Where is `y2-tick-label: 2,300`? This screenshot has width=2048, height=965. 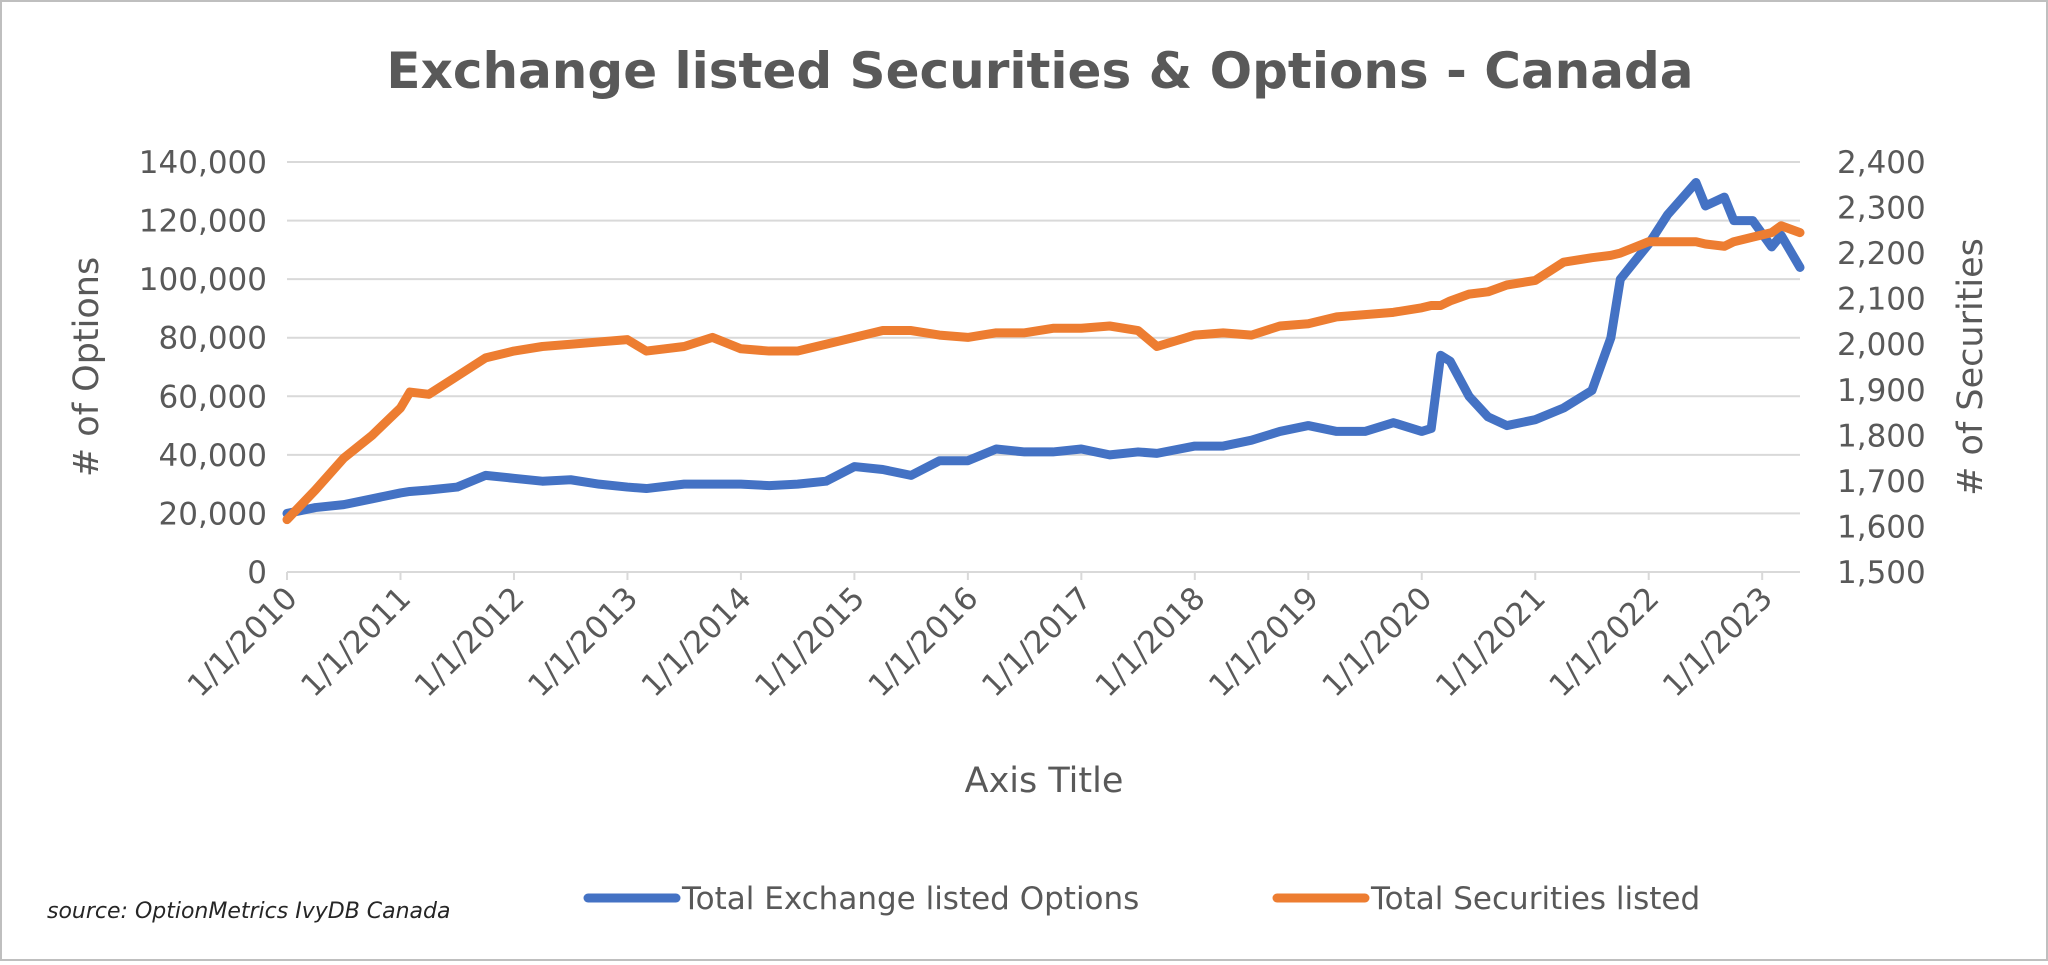
y2-tick-label: 2,300 is located at coordinates (1881, 209).